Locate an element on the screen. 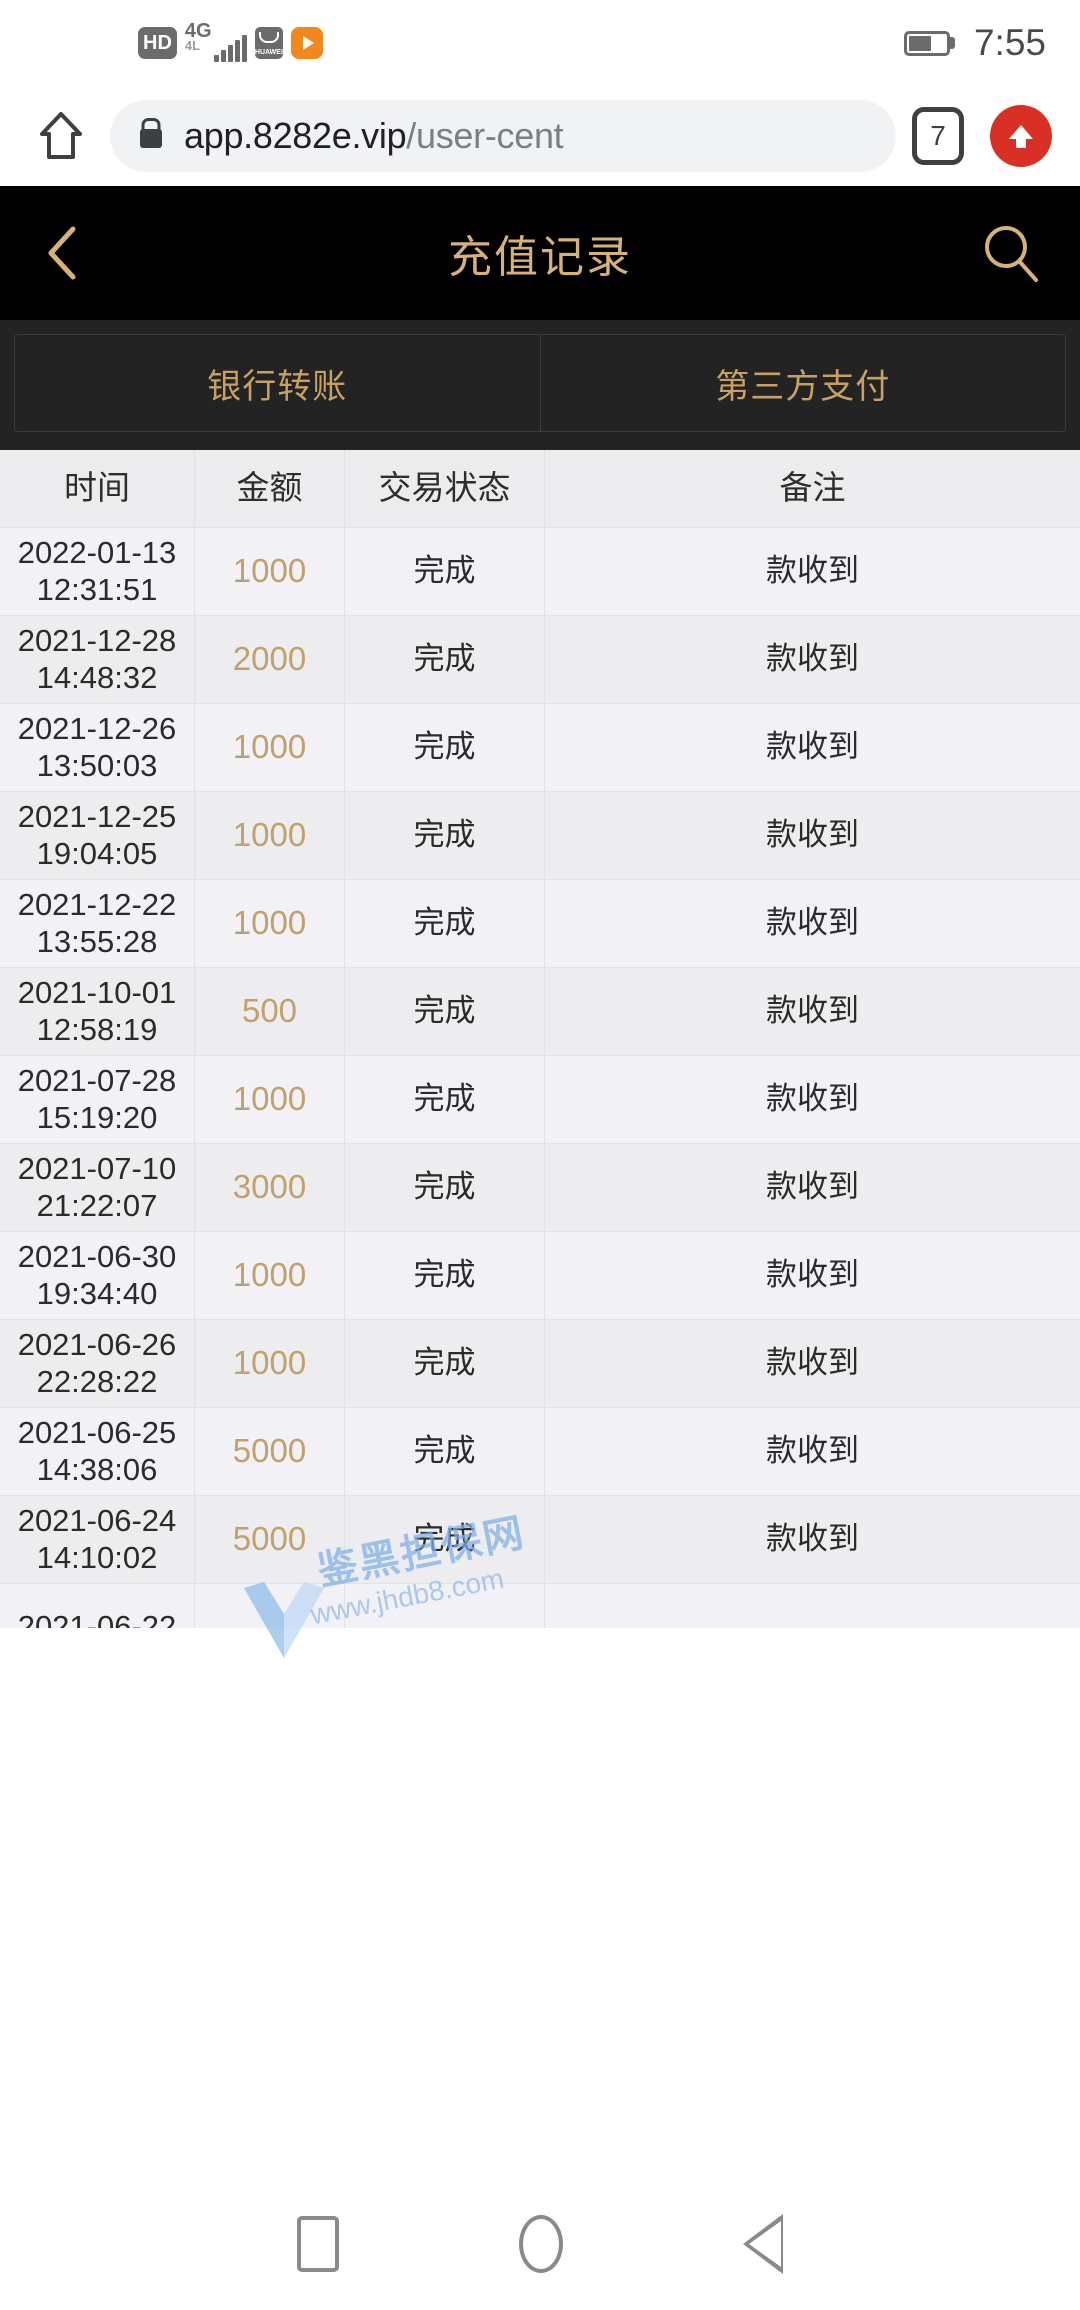 The image size is (1080, 2310). tabstrip: 银行转账 第三方支付 is located at coordinates (540, 383).